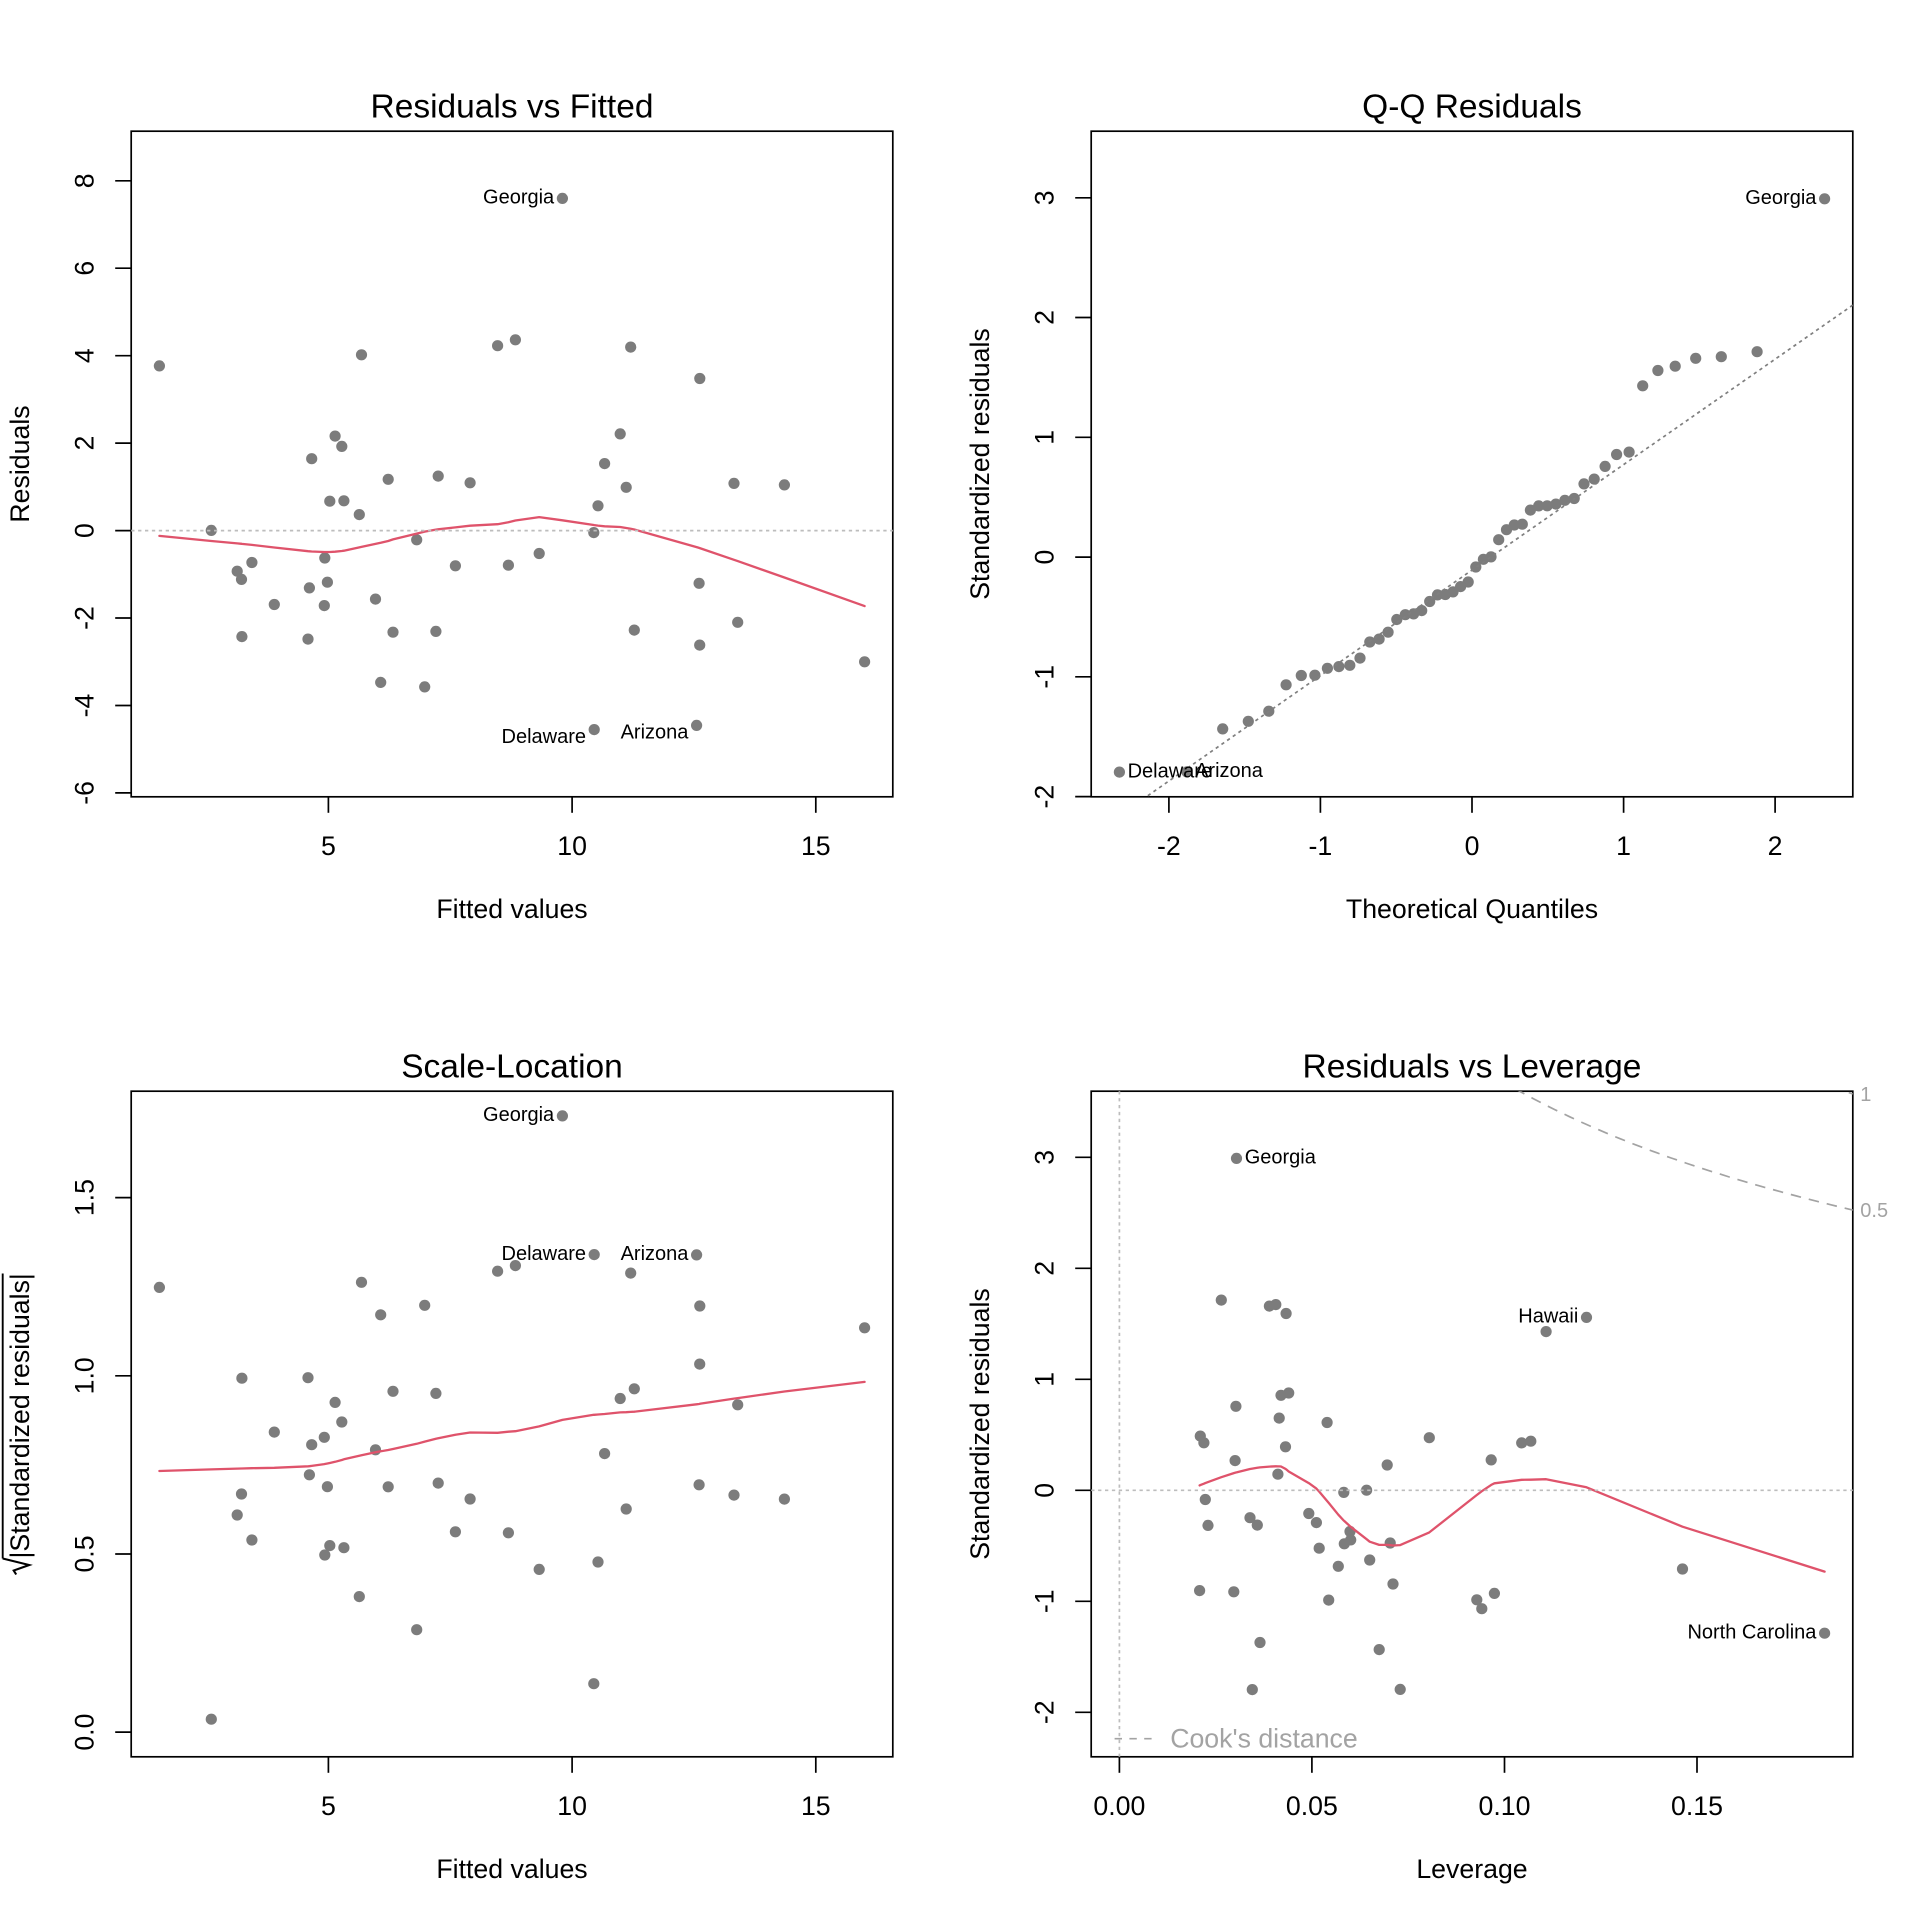 The width and height of the screenshot is (1920, 1920). I want to click on svg-text: 0.10, so click(1505, 1806).